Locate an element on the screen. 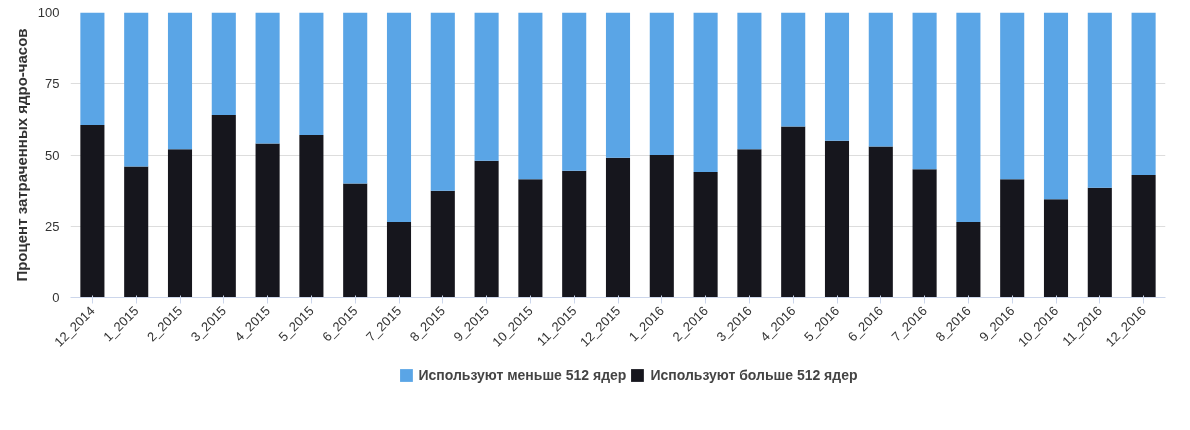 The width and height of the screenshot is (1190, 430). y-tick-label: 50 is located at coordinates (52, 155).